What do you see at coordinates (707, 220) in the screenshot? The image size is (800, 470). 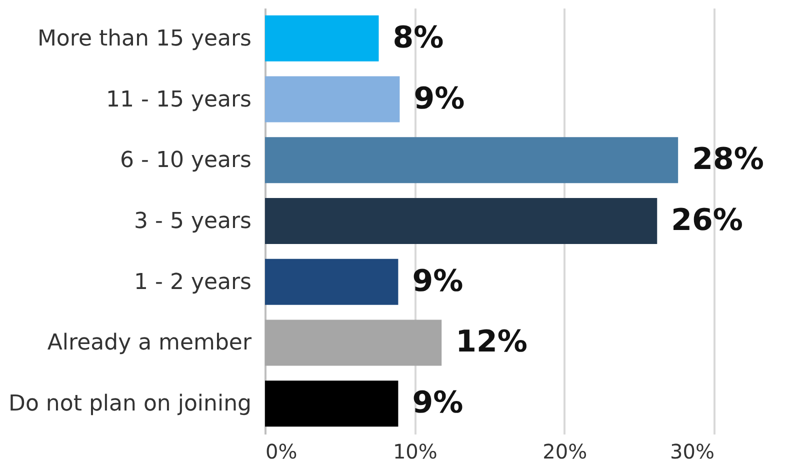 I see `data-label: 26%` at bounding box center [707, 220].